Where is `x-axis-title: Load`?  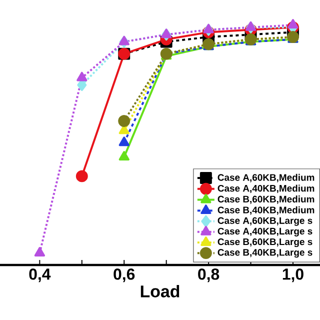
x-axis-title: Load is located at coordinates (160, 291).